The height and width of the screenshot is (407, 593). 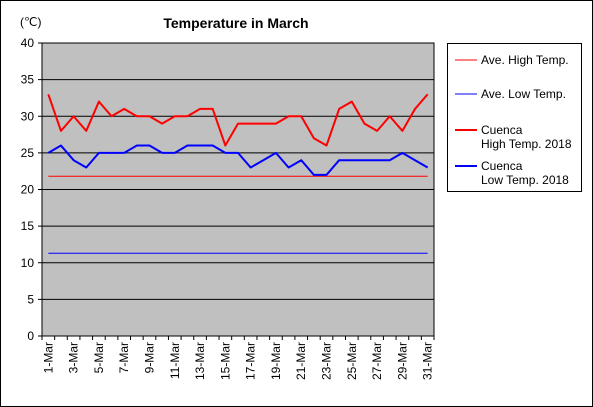 I want to click on y-tick-label: 35, so click(x=28, y=80).